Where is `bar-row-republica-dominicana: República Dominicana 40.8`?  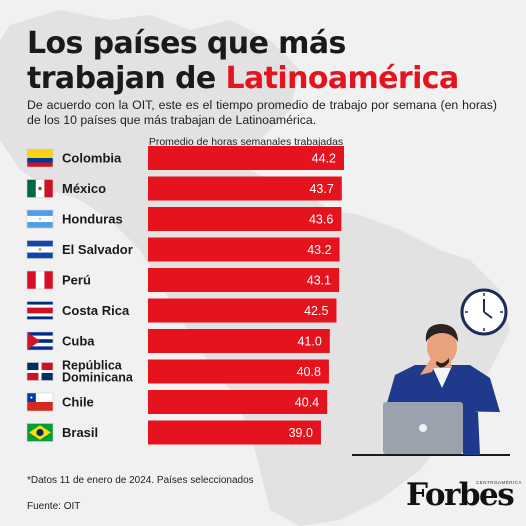 bar-row-republica-dominicana: República Dominicana 40.8 is located at coordinates (177, 372).